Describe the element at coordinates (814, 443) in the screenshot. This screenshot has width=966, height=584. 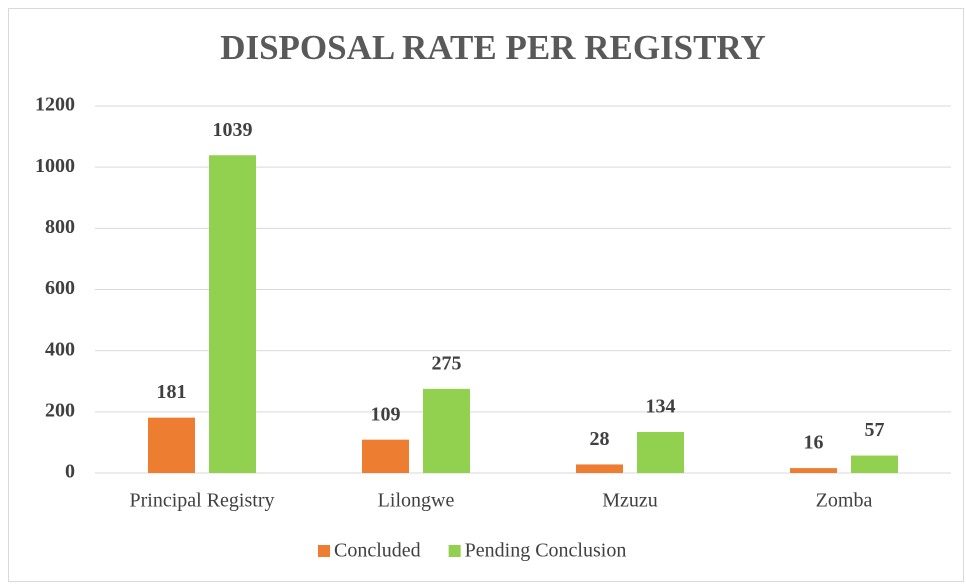
I see `data-label: 16` at that location.